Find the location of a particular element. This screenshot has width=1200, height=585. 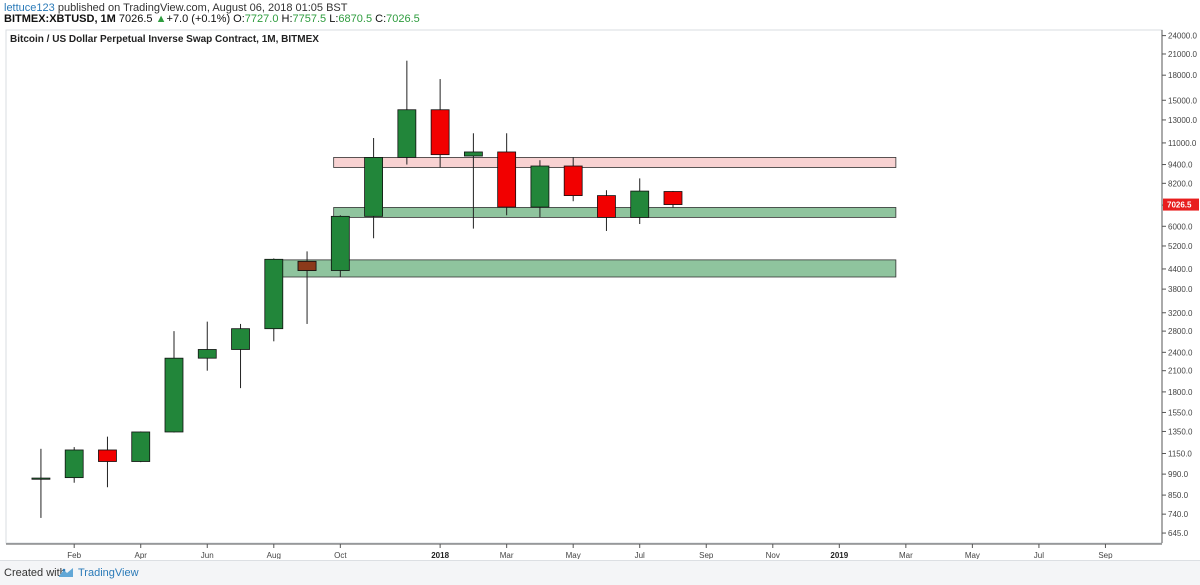

change-value: +7.0 (+0.1%) is located at coordinates (198, 19).